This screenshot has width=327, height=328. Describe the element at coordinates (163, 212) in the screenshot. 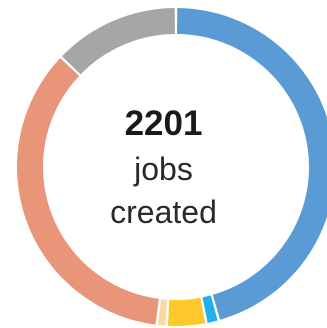

I see `center-label-created: created` at that location.